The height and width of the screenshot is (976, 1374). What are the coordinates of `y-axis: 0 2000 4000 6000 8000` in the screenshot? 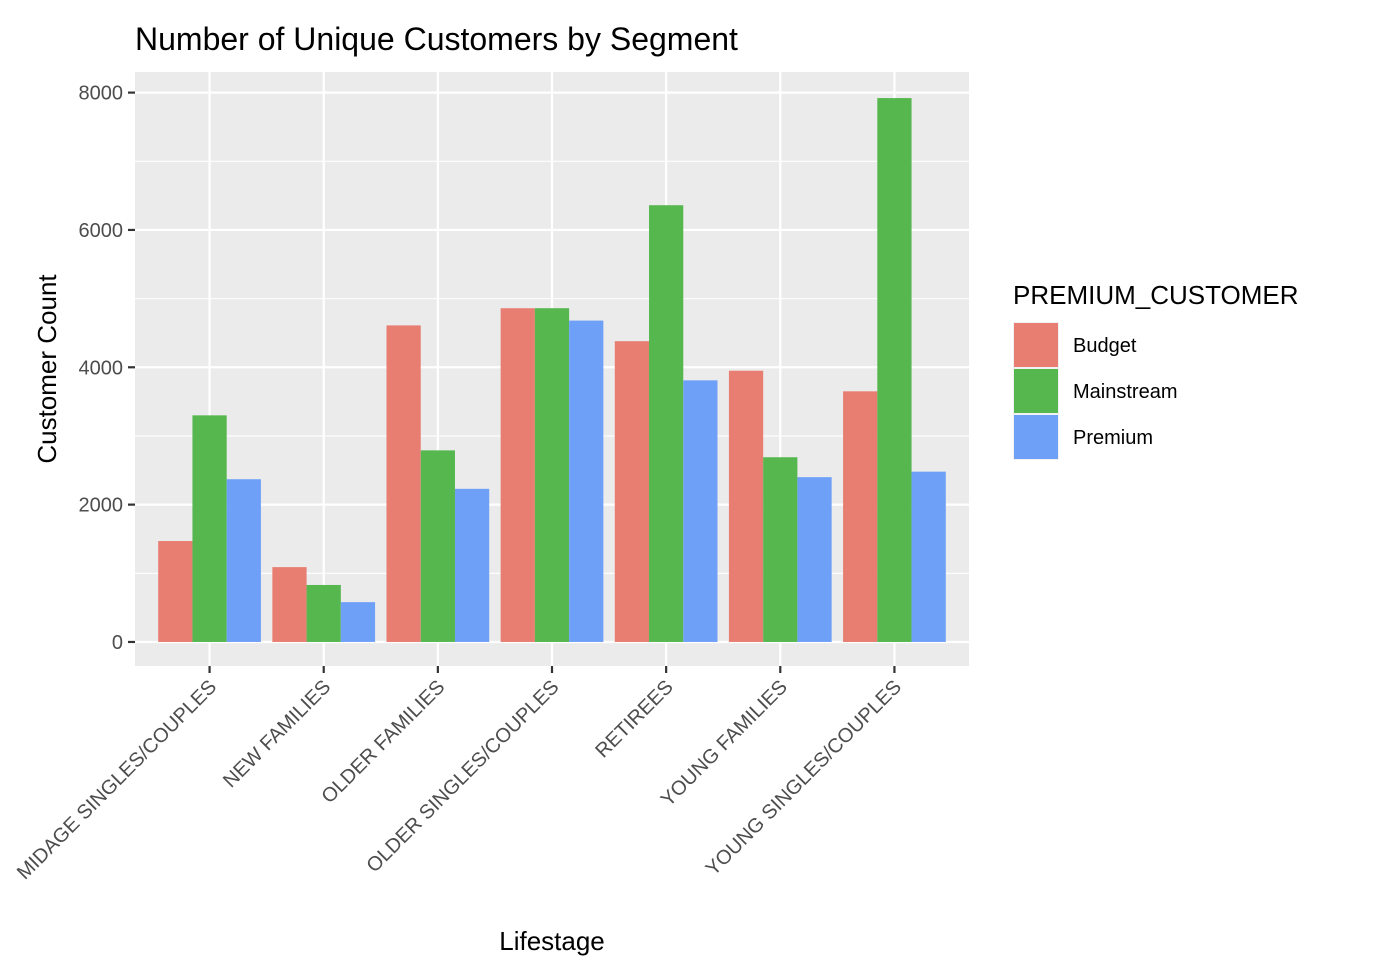 It's located at (107, 368).